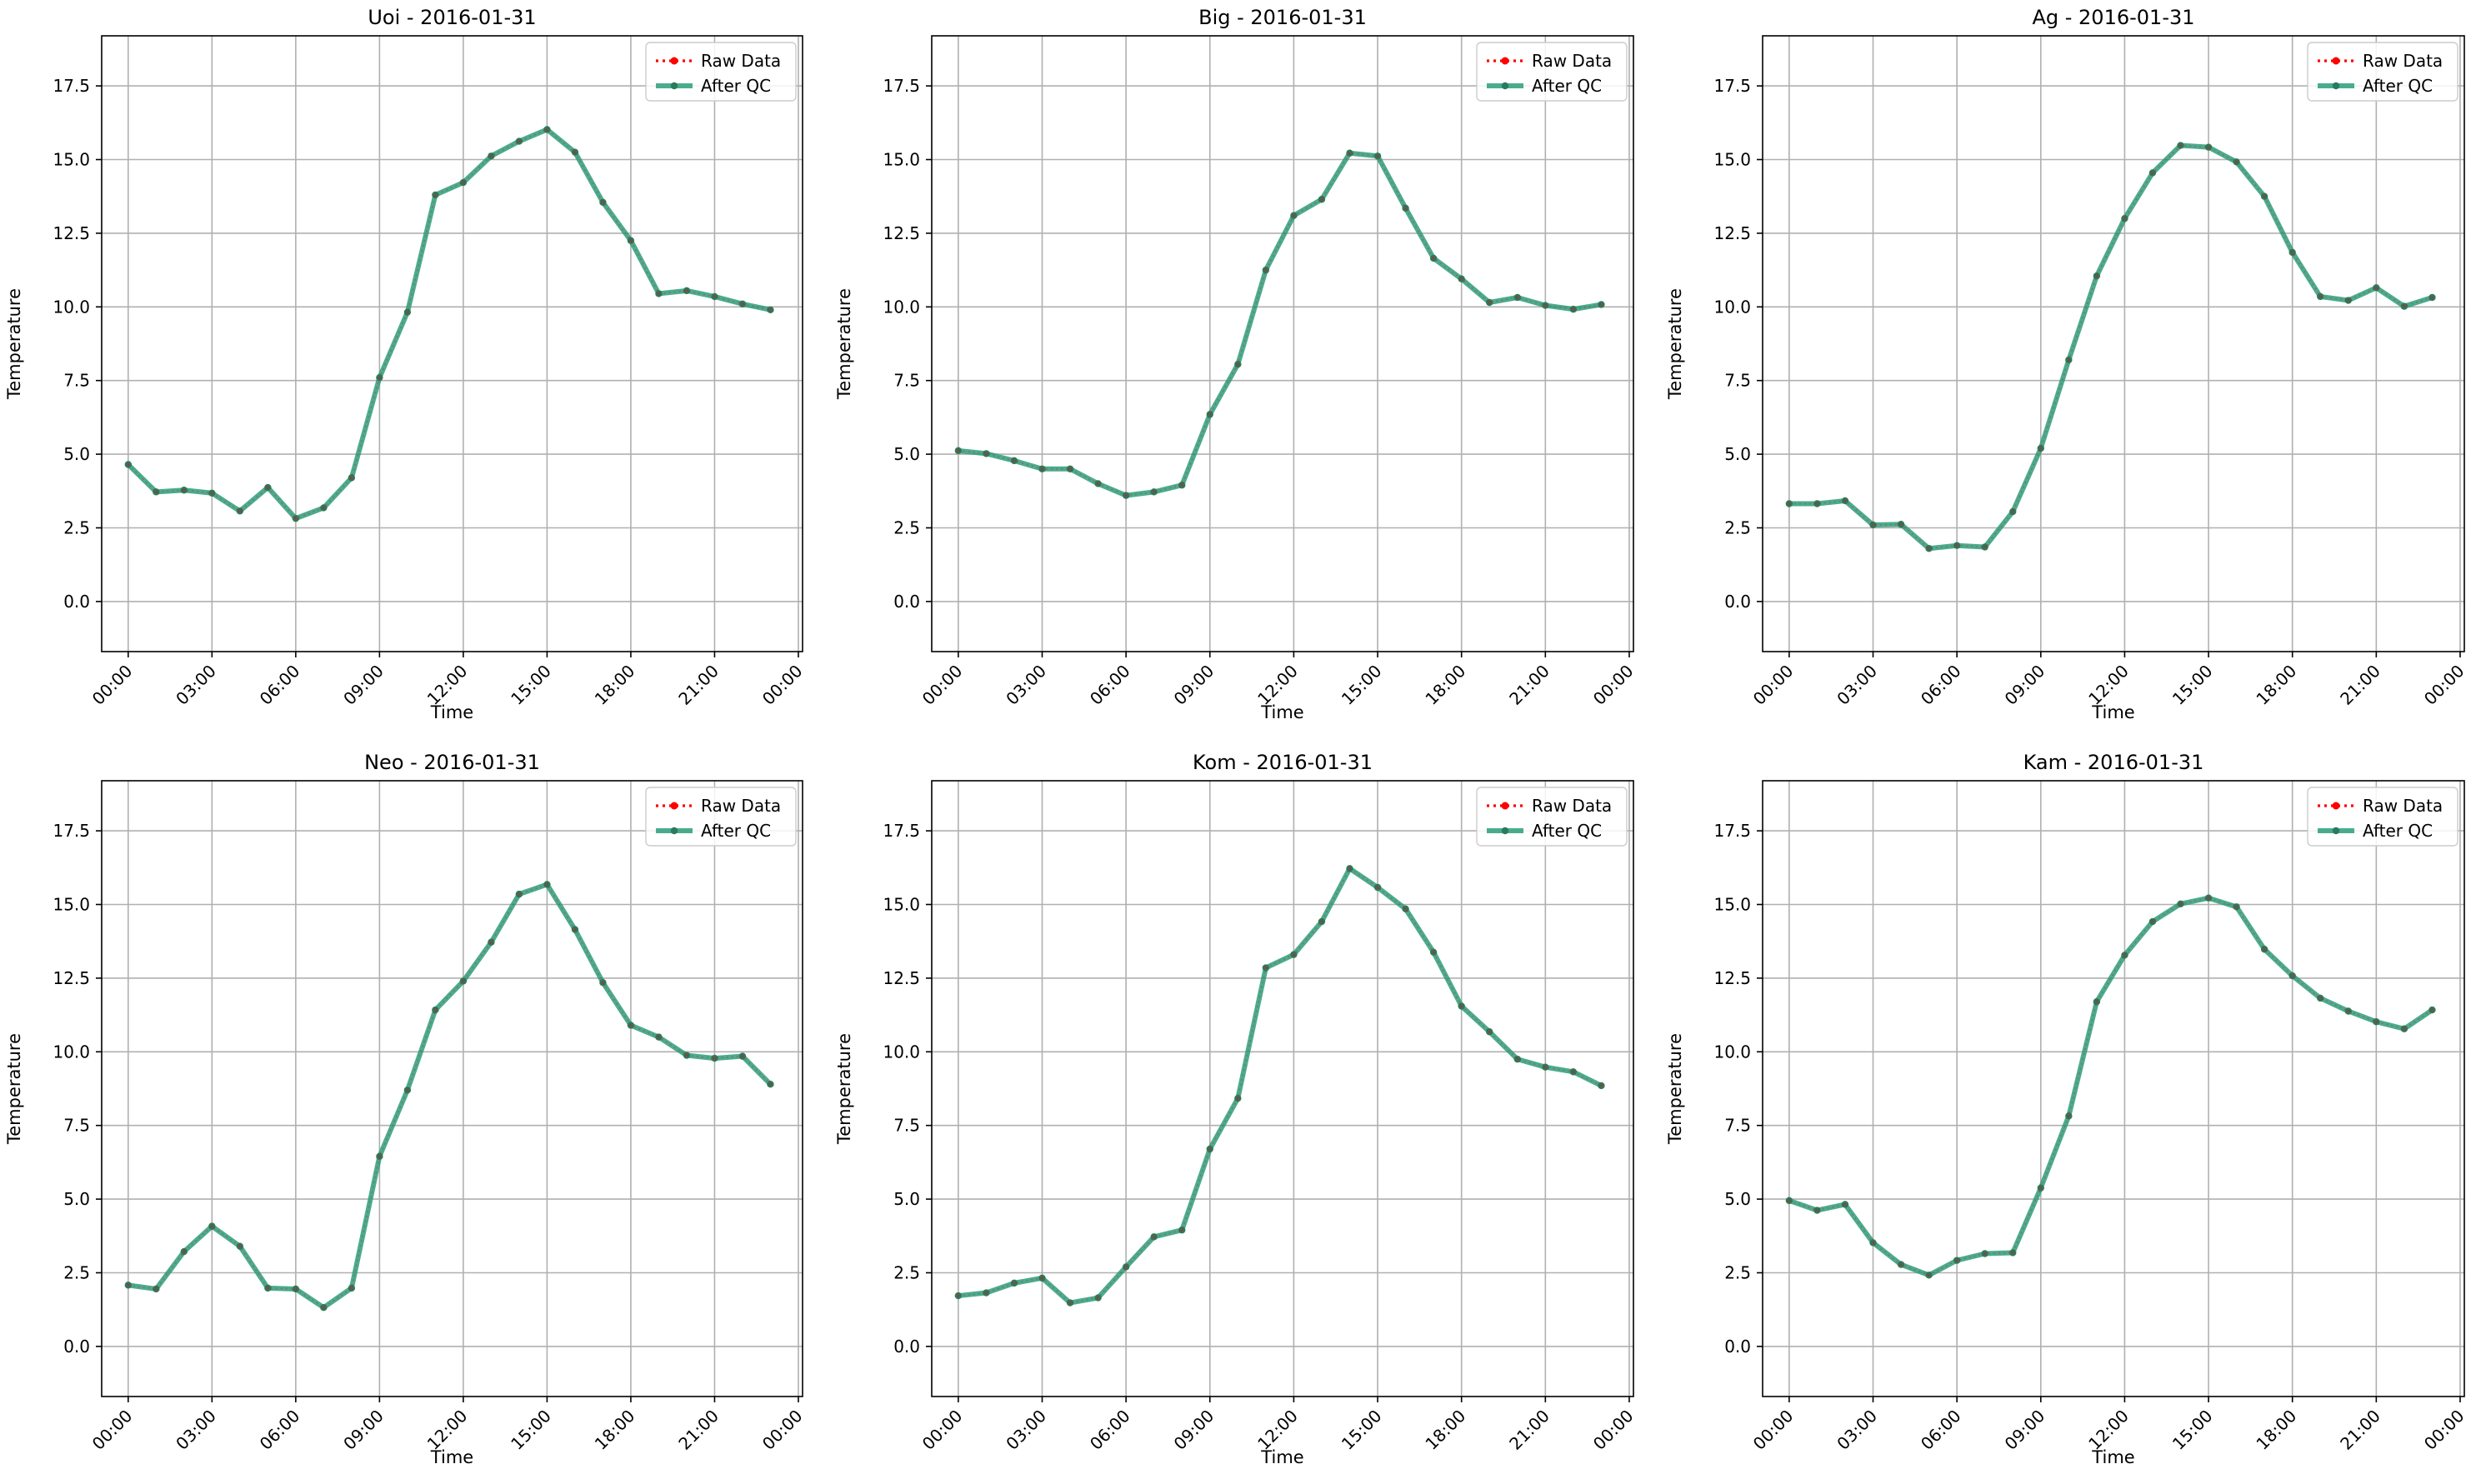  What do you see at coordinates (1529, 685) in the screenshot?
I see `x-tick-label: 21:00` at bounding box center [1529, 685].